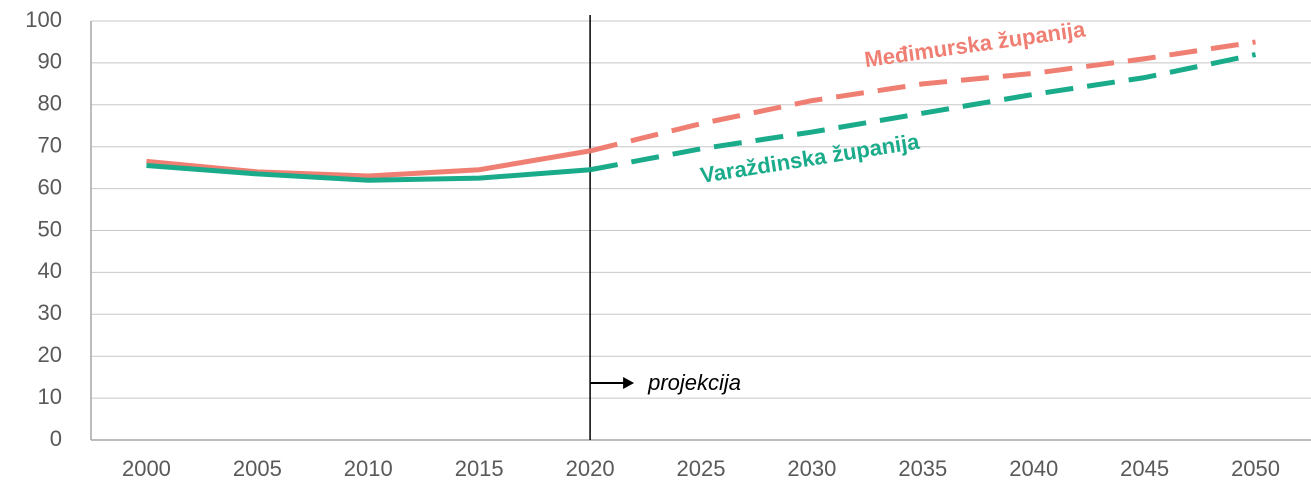 Image resolution: width=1311 pixels, height=492 pixels. What do you see at coordinates (50, 354) in the screenshot?
I see `y-tick-label: 20` at bounding box center [50, 354].